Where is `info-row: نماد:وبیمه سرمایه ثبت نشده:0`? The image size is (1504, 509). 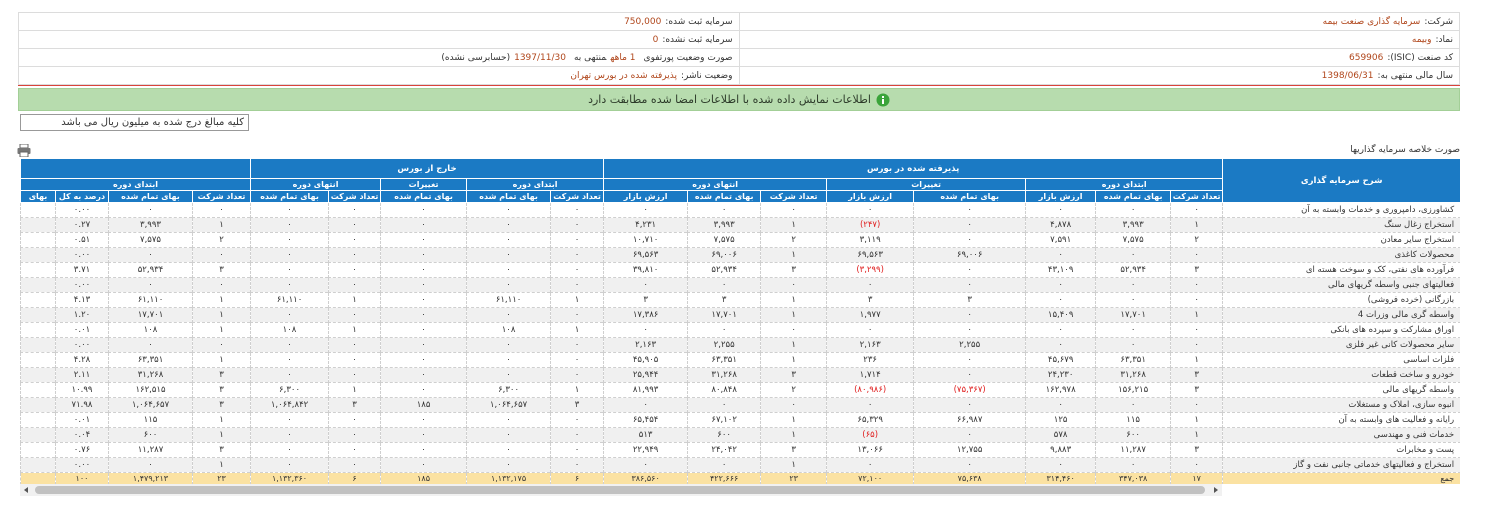
info-row: نماد:وبیمه سرمایه ثبت نشده:0 is located at coordinates (739, 39).